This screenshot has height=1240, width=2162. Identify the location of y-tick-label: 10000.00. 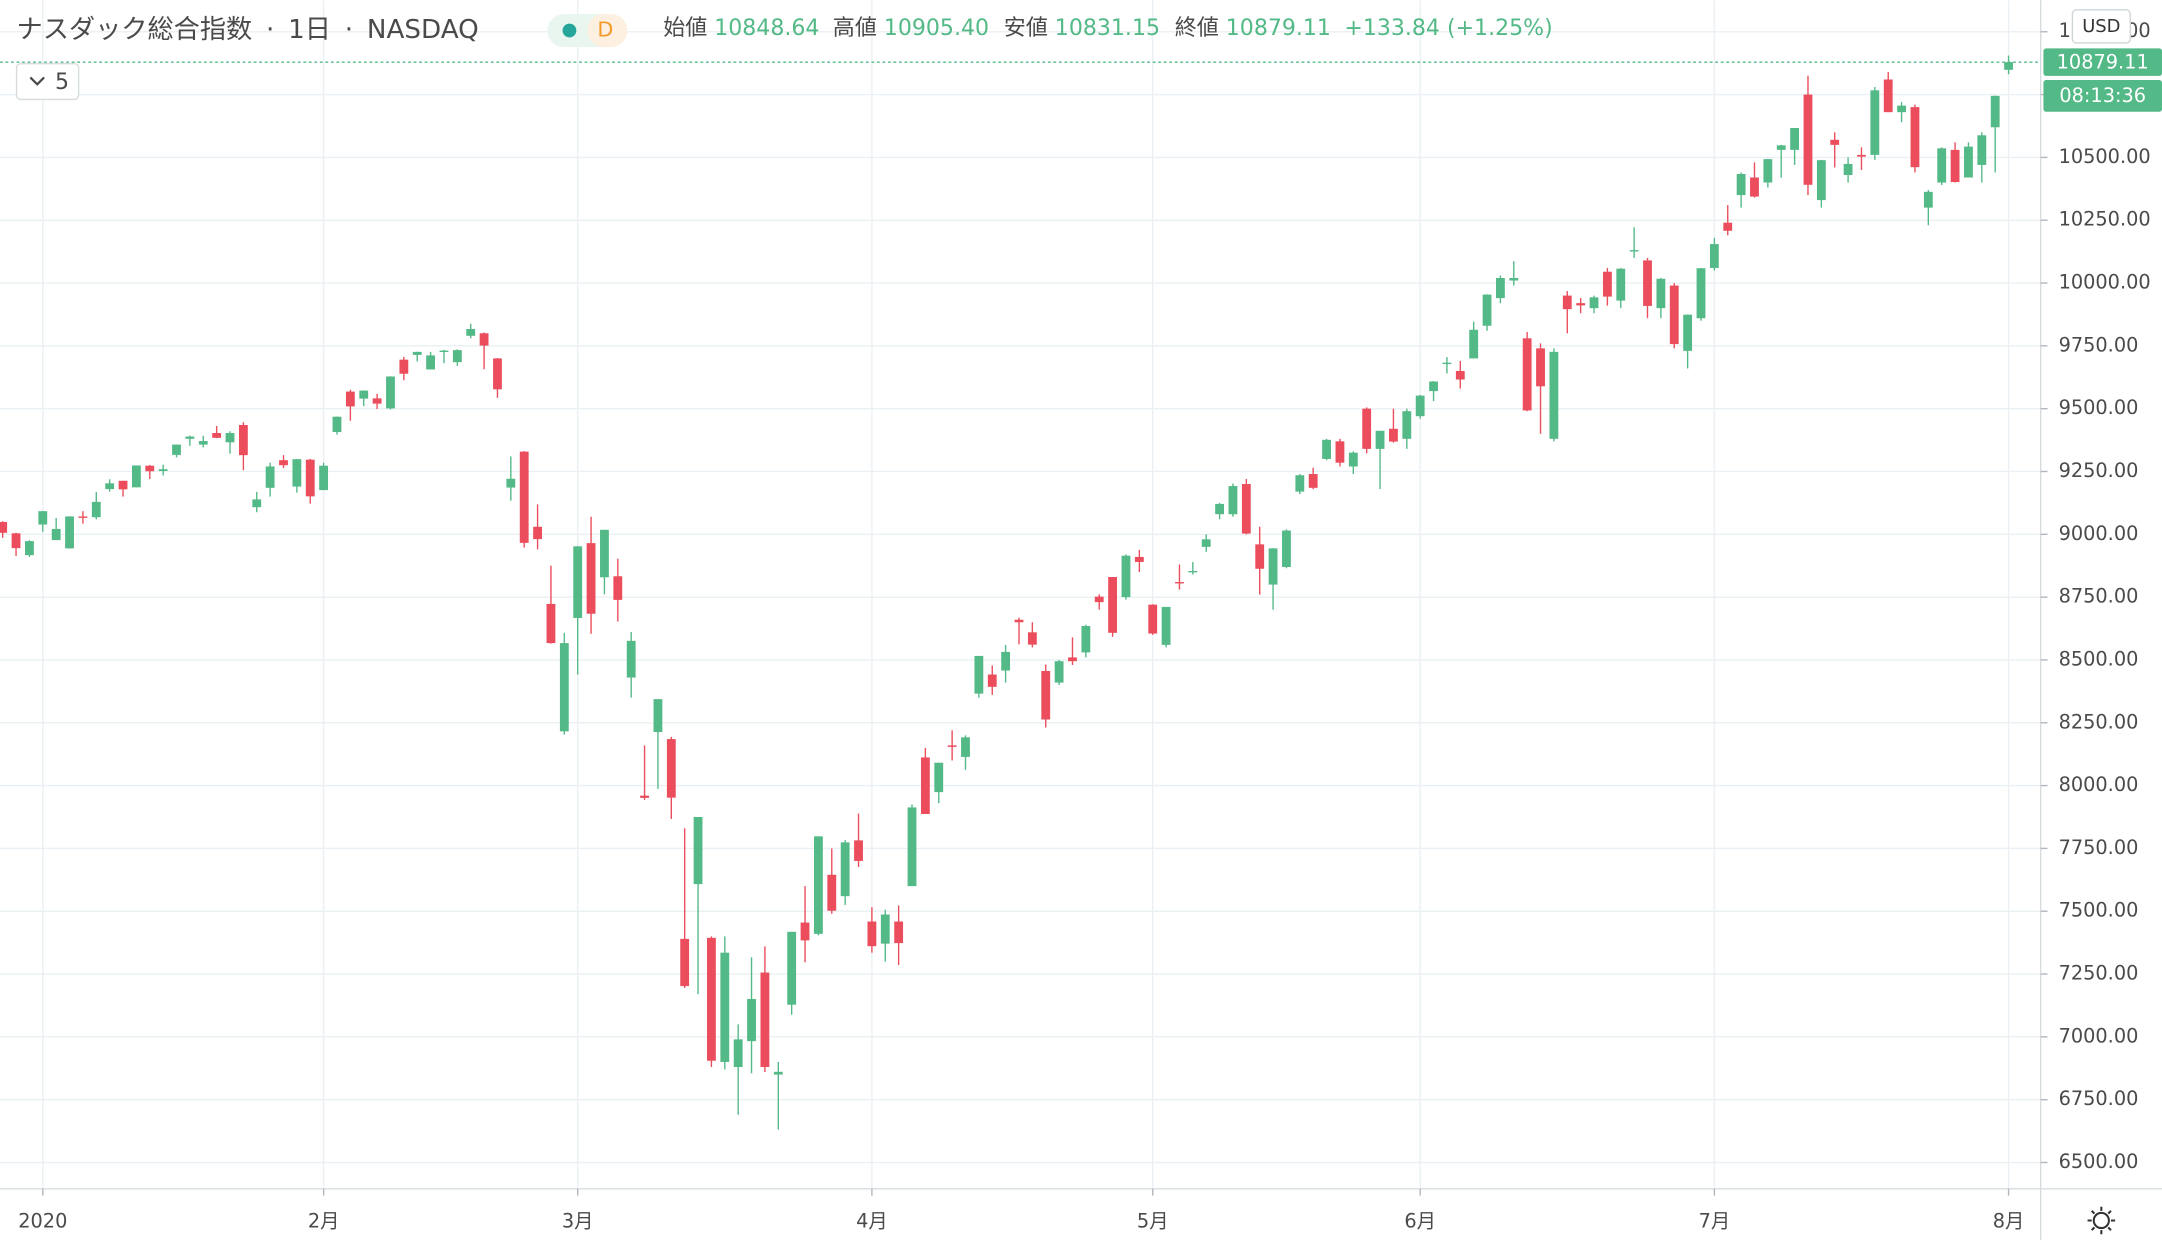
(2105, 282).